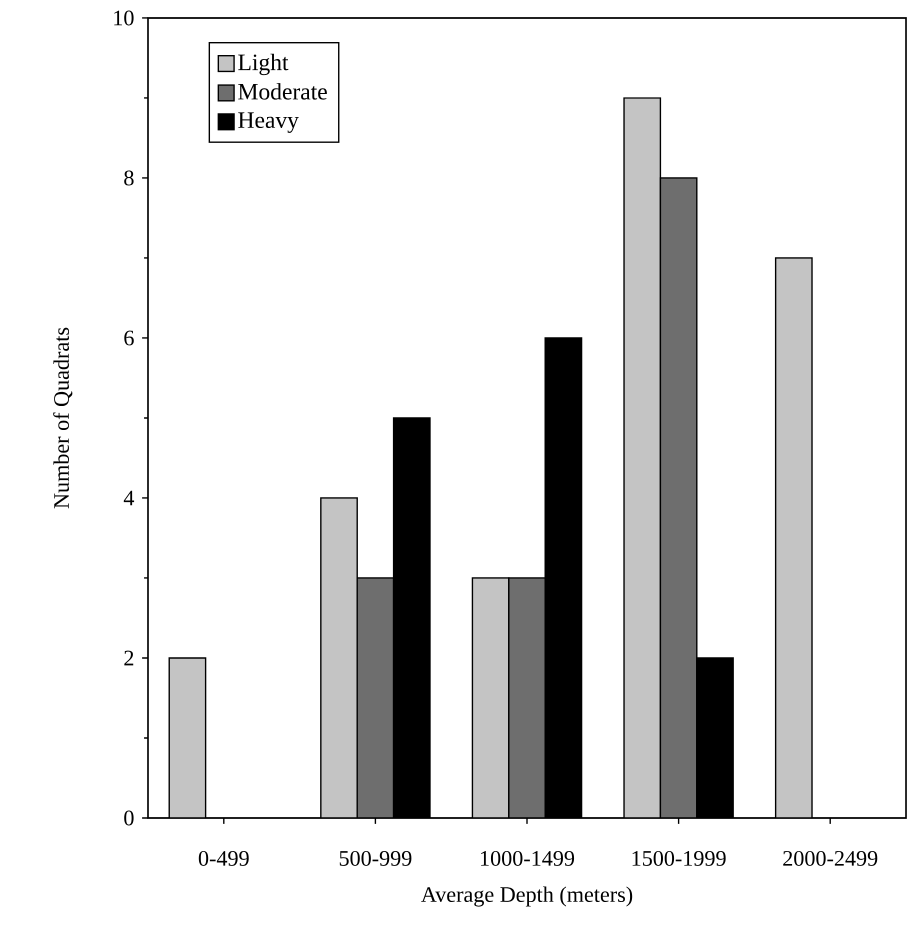 This screenshot has height=932, width=914. I want to click on x-tick-label: 500-999, so click(376, 858).